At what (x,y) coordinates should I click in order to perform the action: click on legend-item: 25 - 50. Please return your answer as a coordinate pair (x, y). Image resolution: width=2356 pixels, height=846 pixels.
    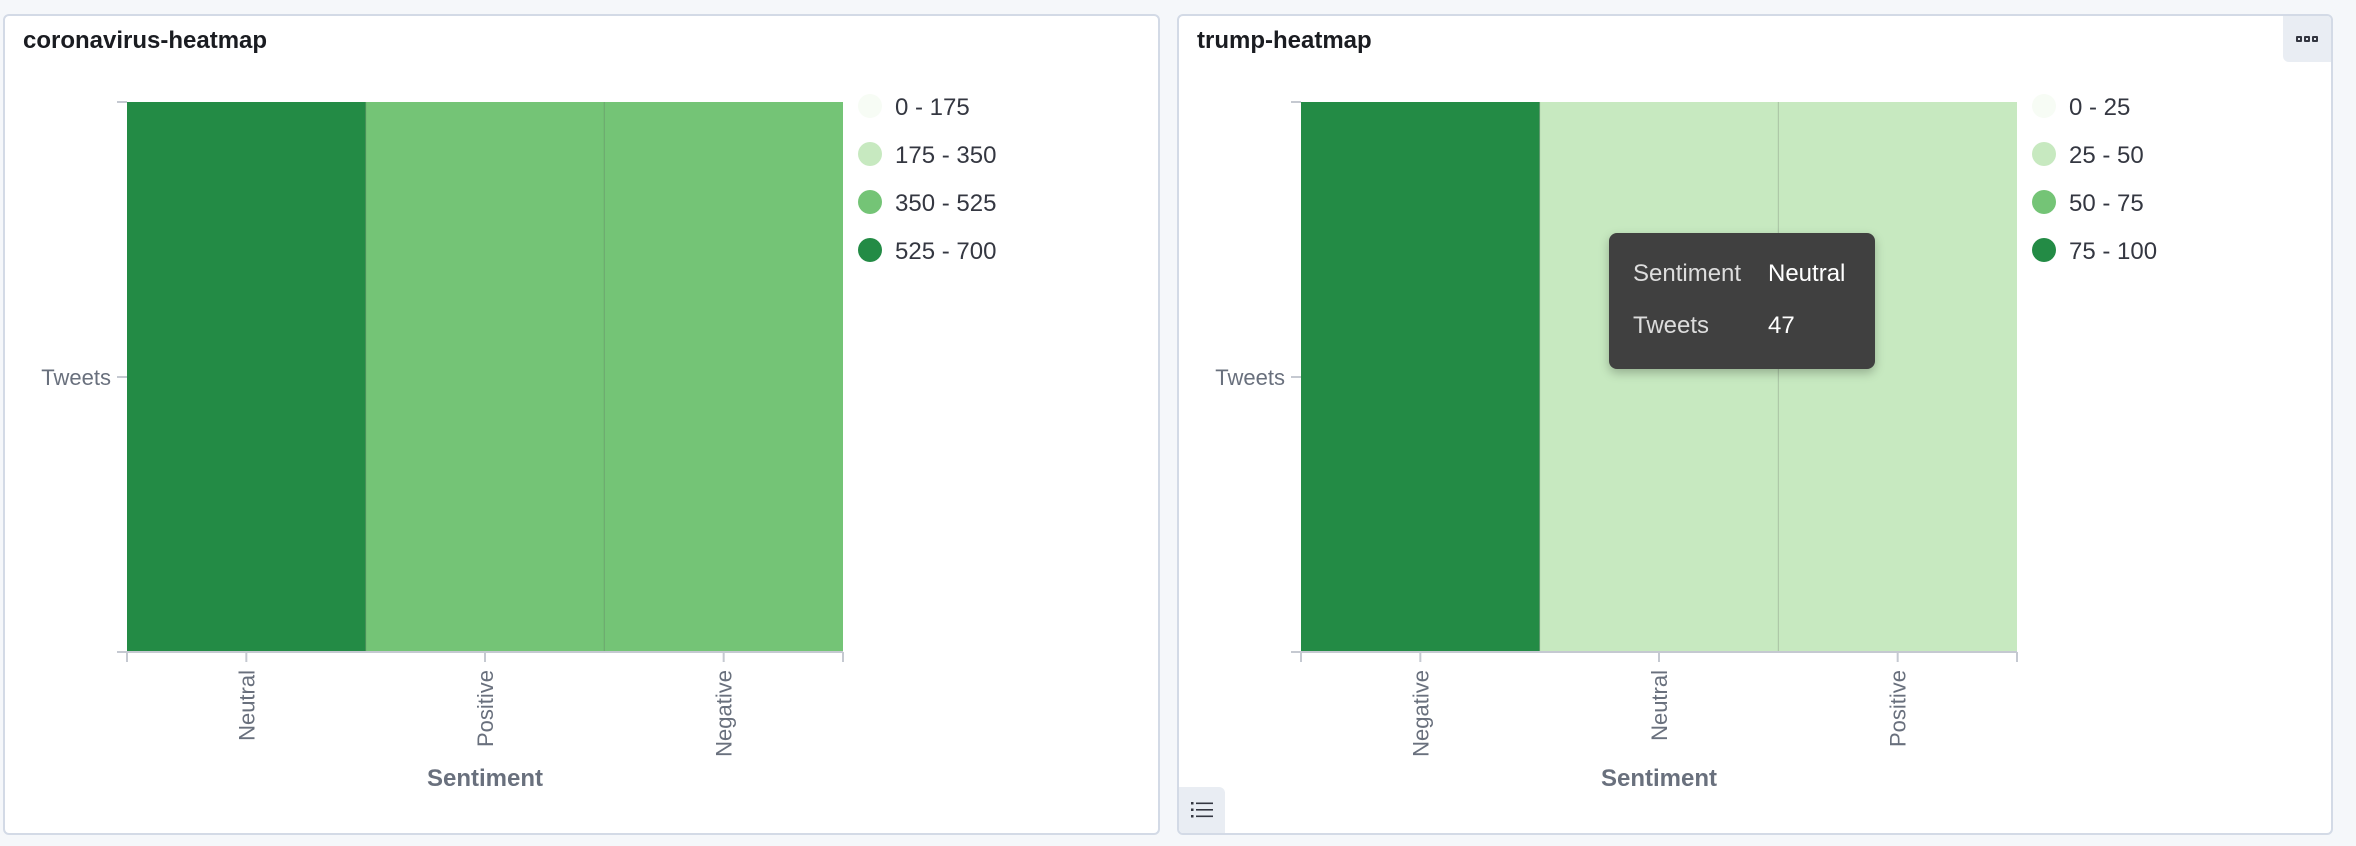
    Looking at the image, I should click on (2088, 155).